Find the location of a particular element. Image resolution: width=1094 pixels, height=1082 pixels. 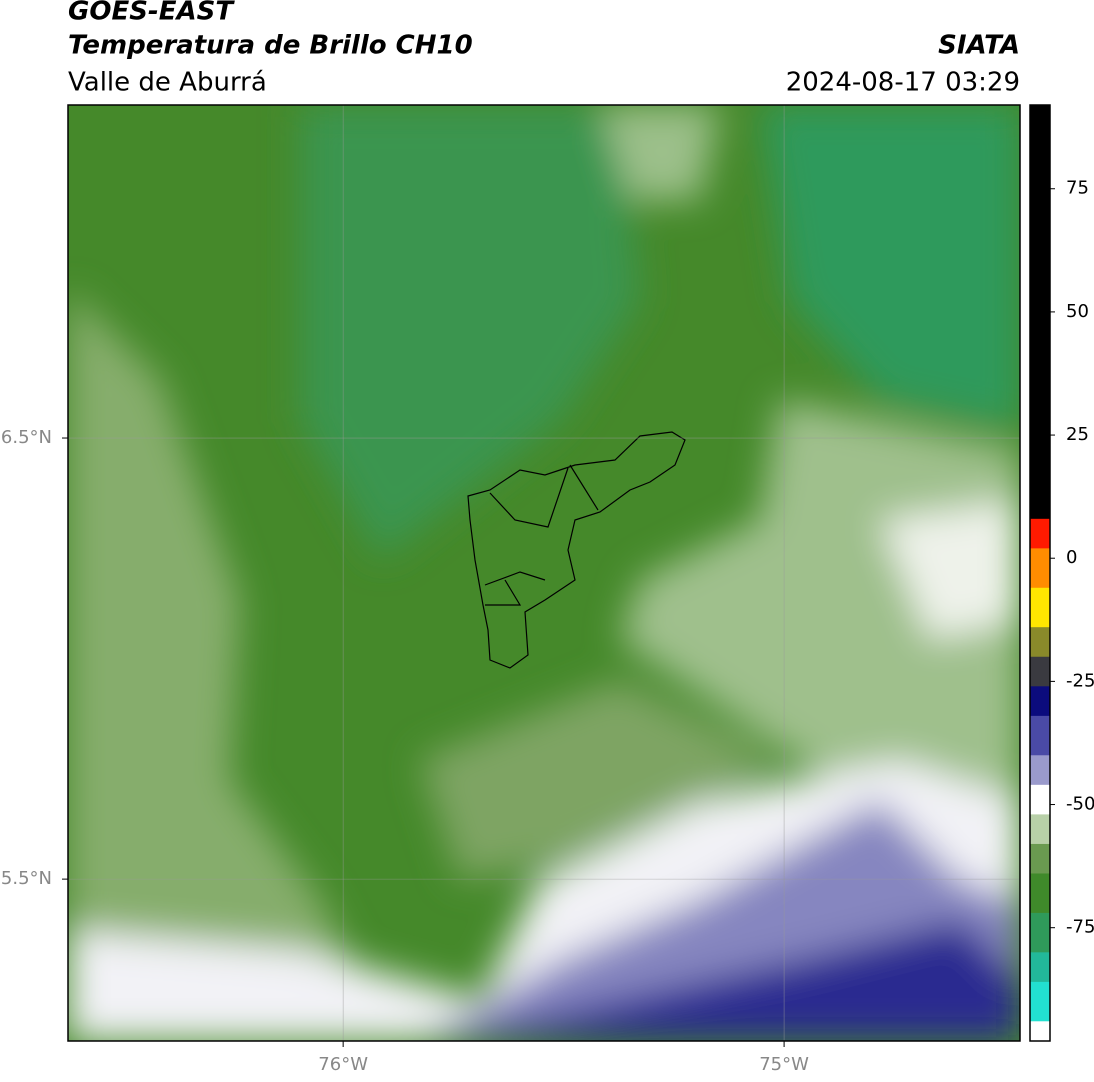

colorbar-tick-label: 75 is located at coordinates (1077, 188).